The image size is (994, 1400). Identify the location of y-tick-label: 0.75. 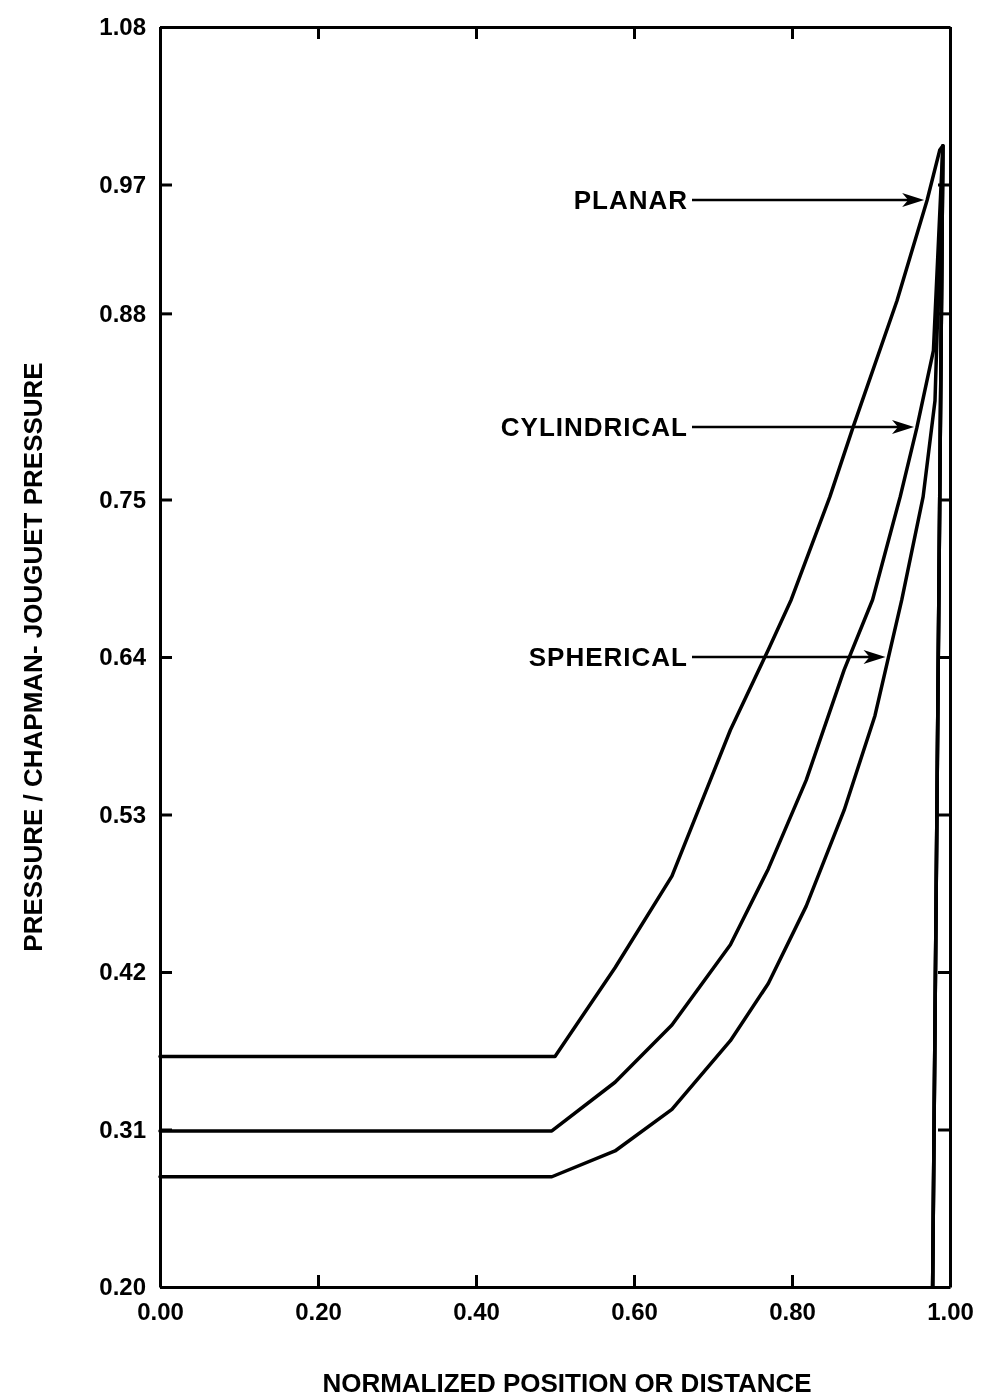
(122, 499).